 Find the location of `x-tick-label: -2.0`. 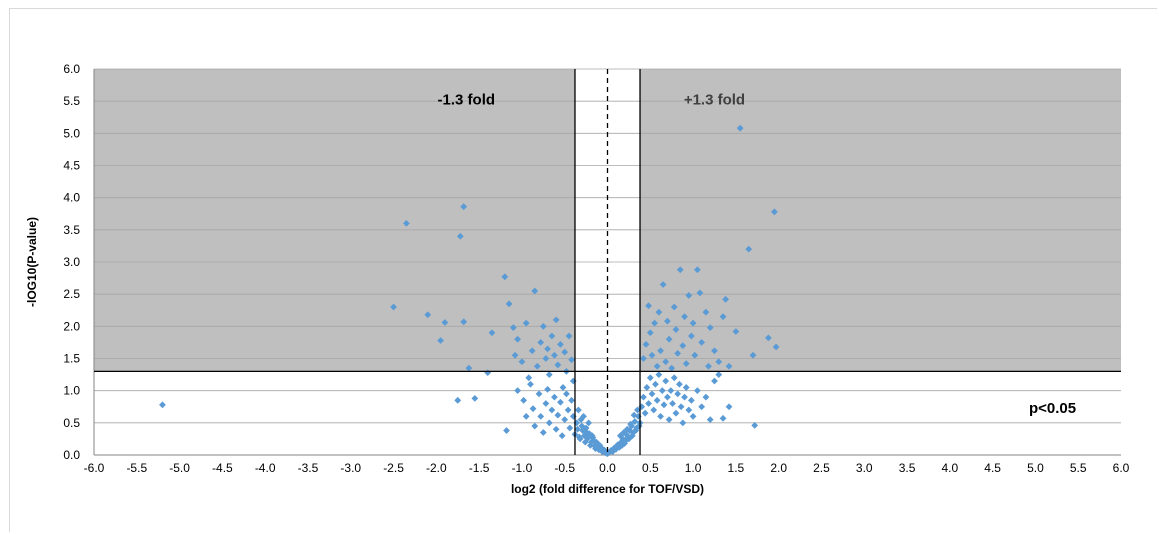

x-tick-label: -2.0 is located at coordinates (436, 468).